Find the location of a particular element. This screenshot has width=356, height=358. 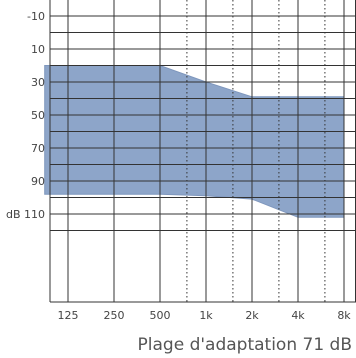

x-axis-labels: 125 250 500 1k 2k 4k 8k is located at coordinates (205, 315).